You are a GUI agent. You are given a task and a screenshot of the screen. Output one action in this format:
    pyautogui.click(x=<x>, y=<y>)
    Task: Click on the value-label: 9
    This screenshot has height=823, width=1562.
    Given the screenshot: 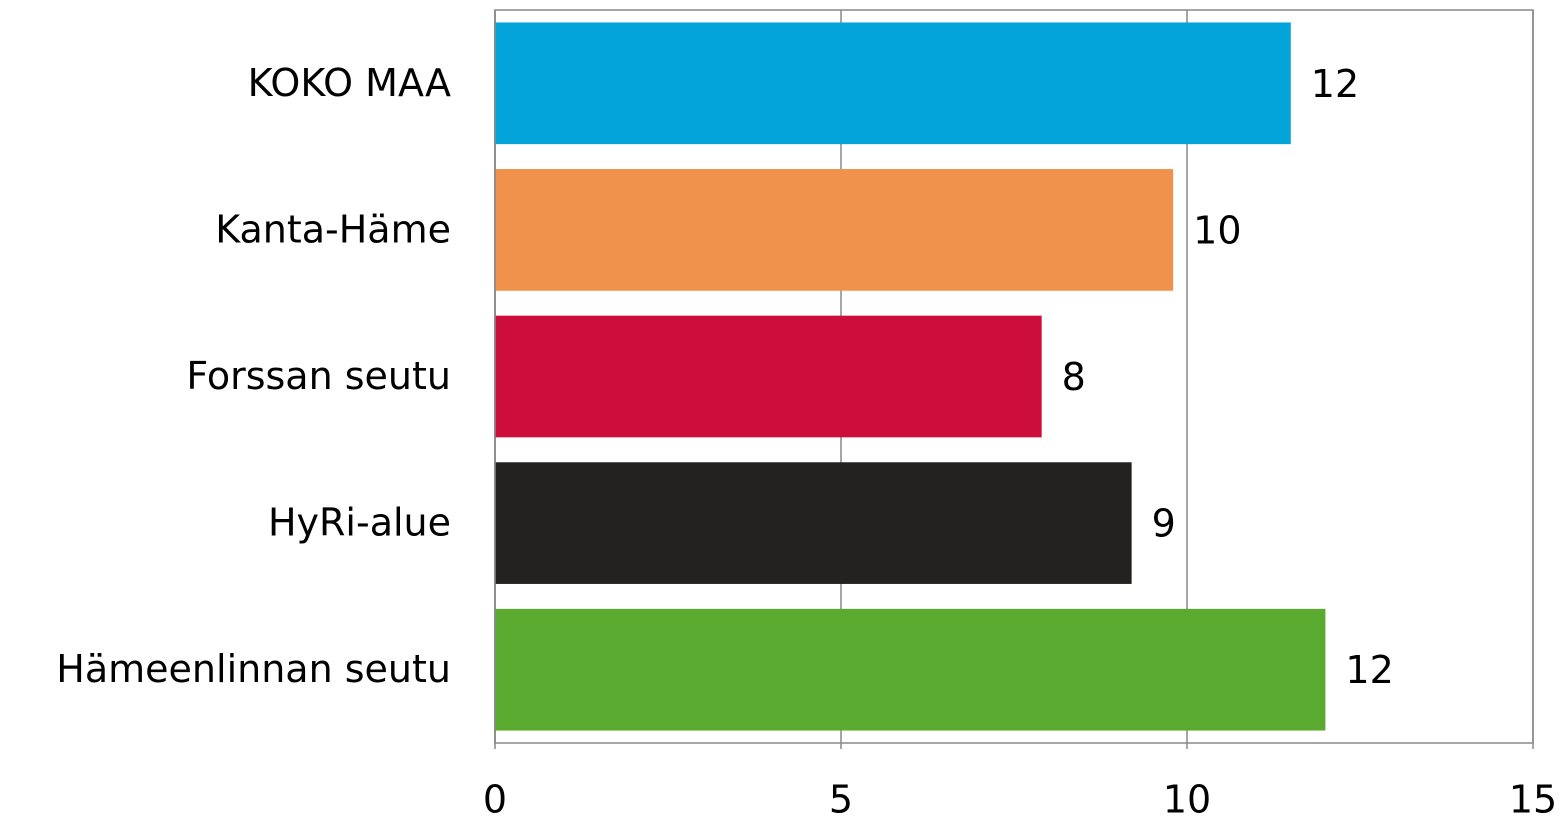 What is the action you would take?
    pyautogui.click(x=1164, y=524)
    